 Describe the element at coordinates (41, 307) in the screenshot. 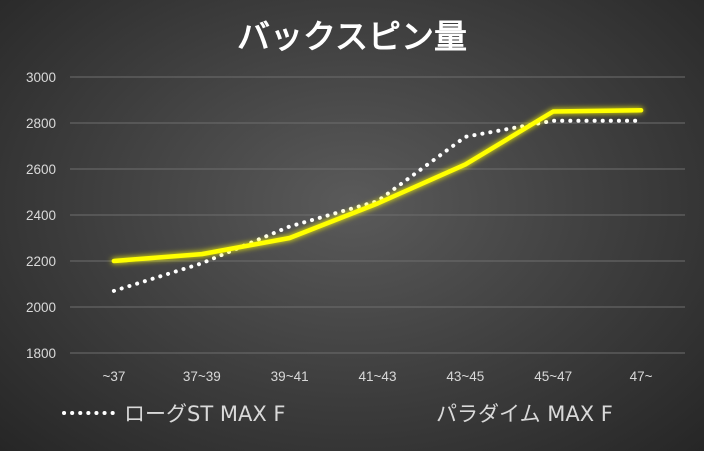

I see `y-tick-label: 2000` at that location.